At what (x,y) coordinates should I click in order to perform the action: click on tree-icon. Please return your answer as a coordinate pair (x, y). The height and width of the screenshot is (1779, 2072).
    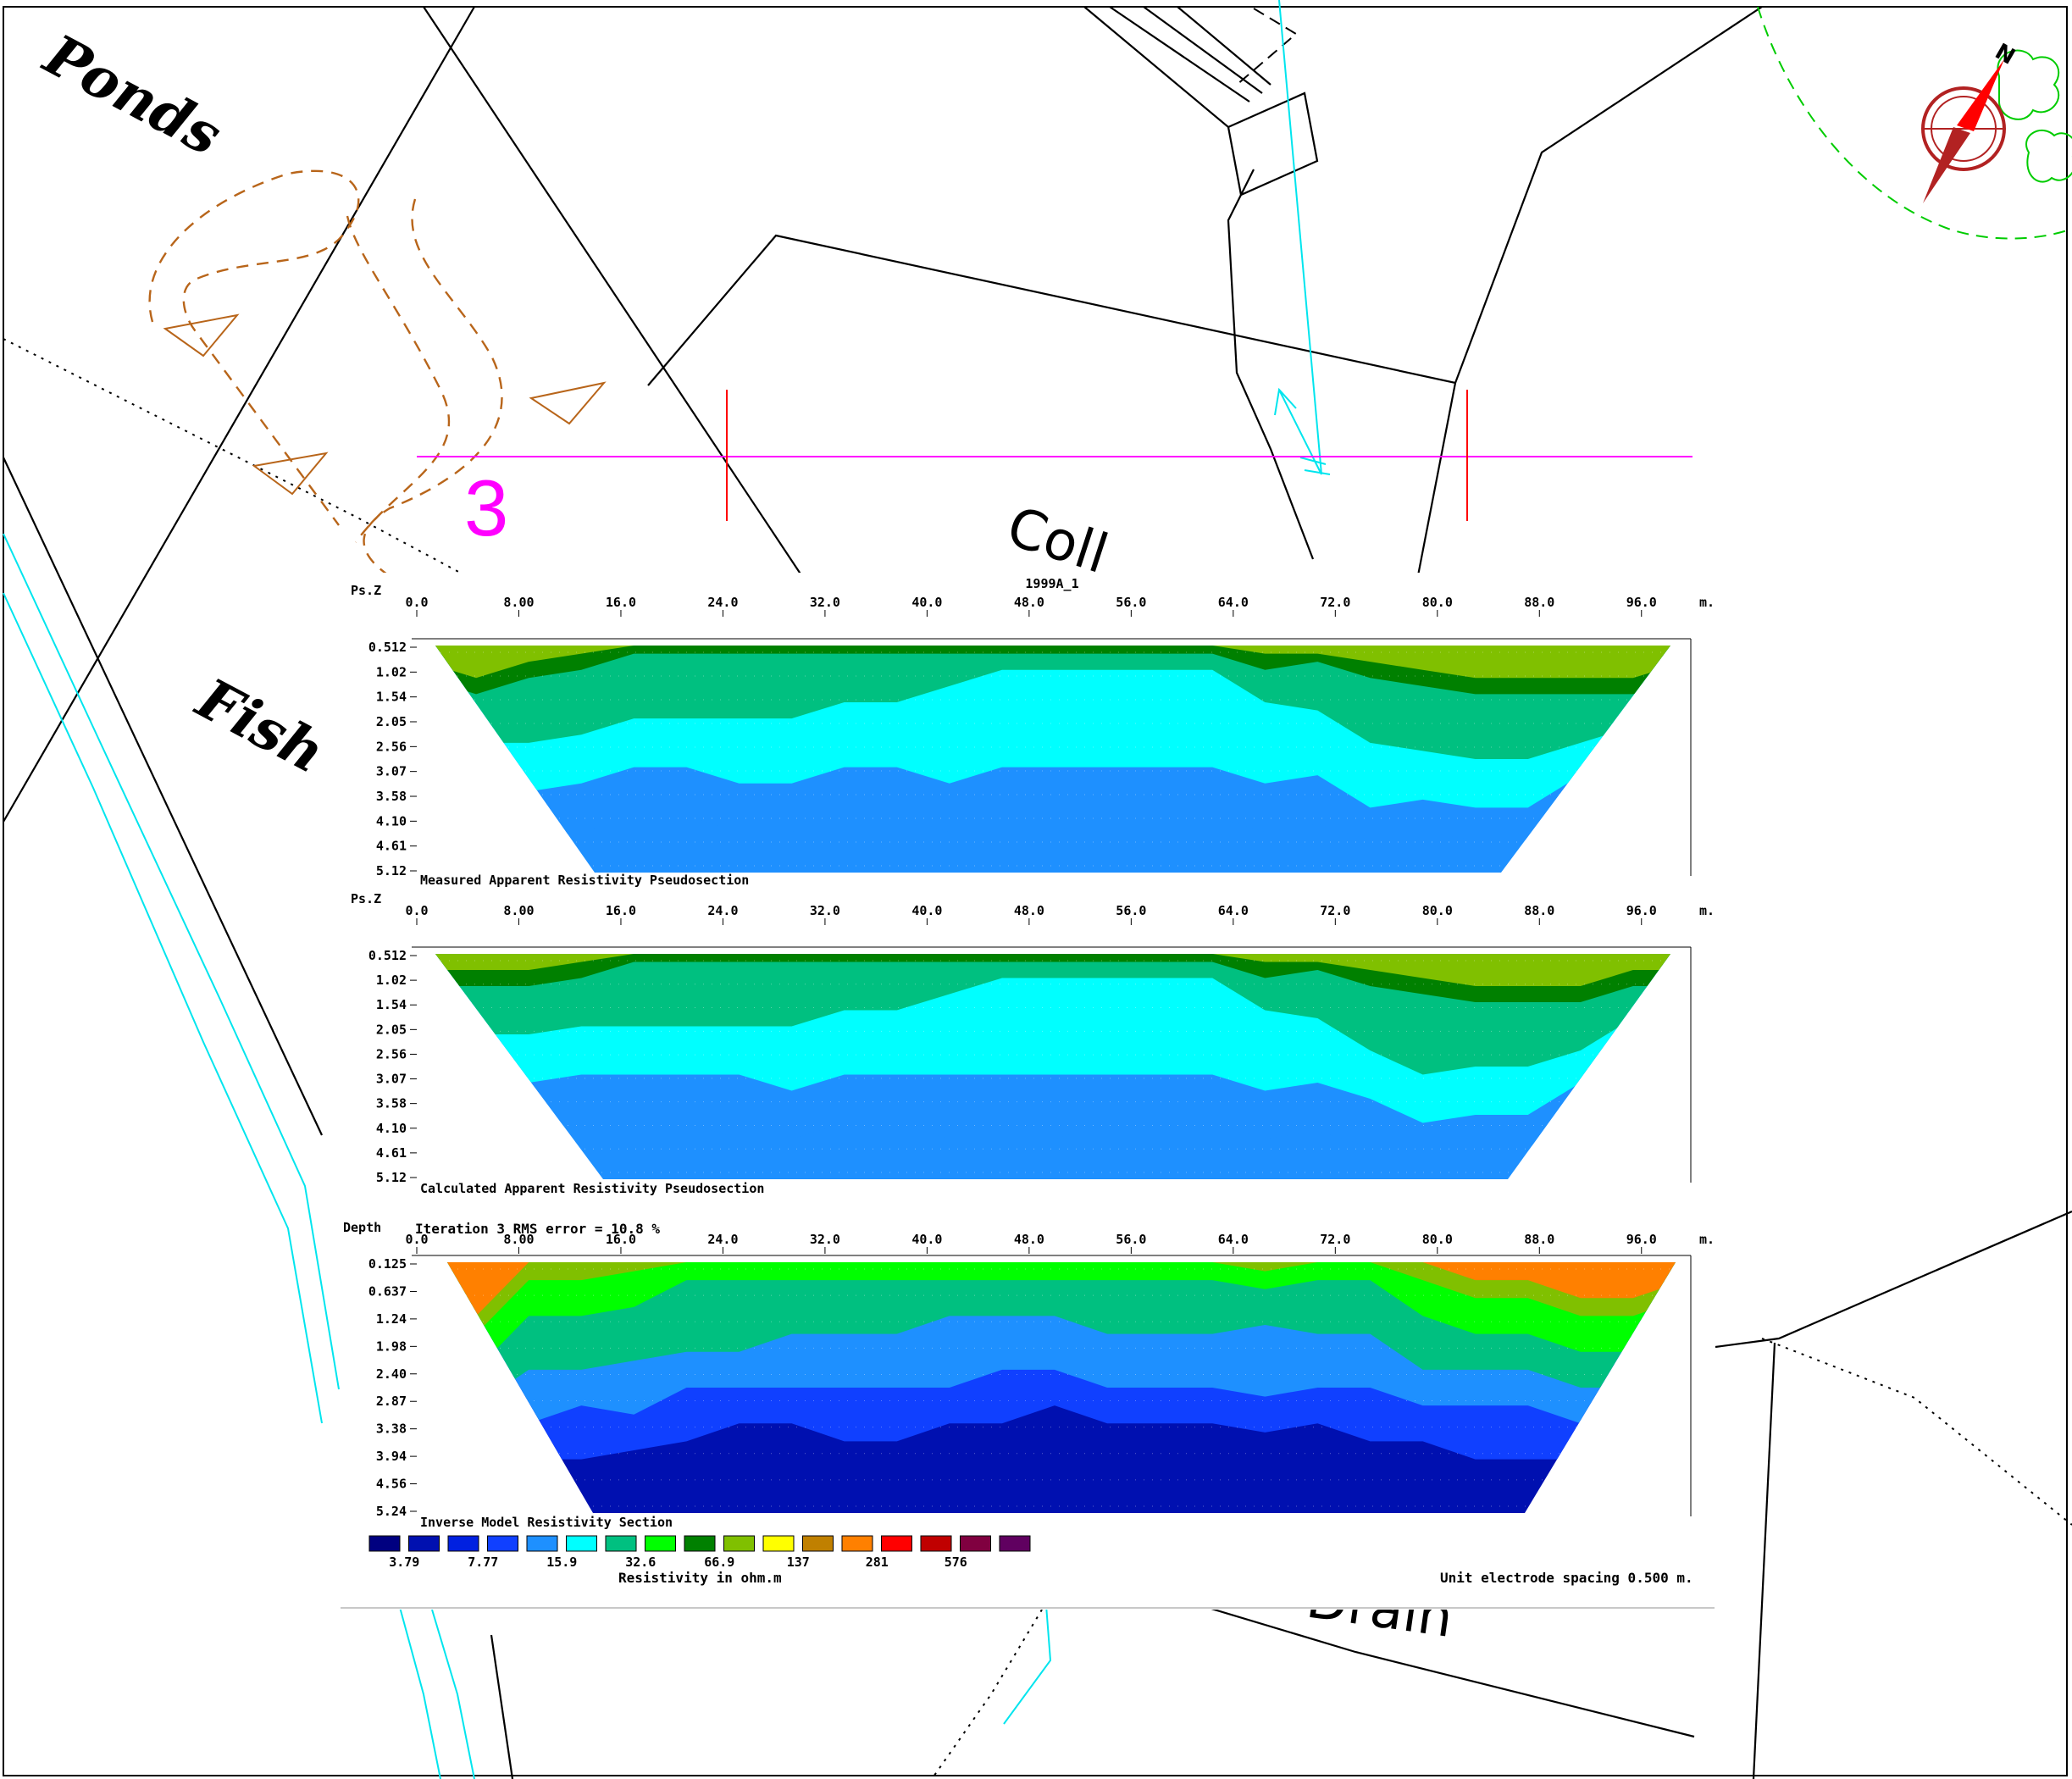
    Looking at the image, I should click on (2034, 116).